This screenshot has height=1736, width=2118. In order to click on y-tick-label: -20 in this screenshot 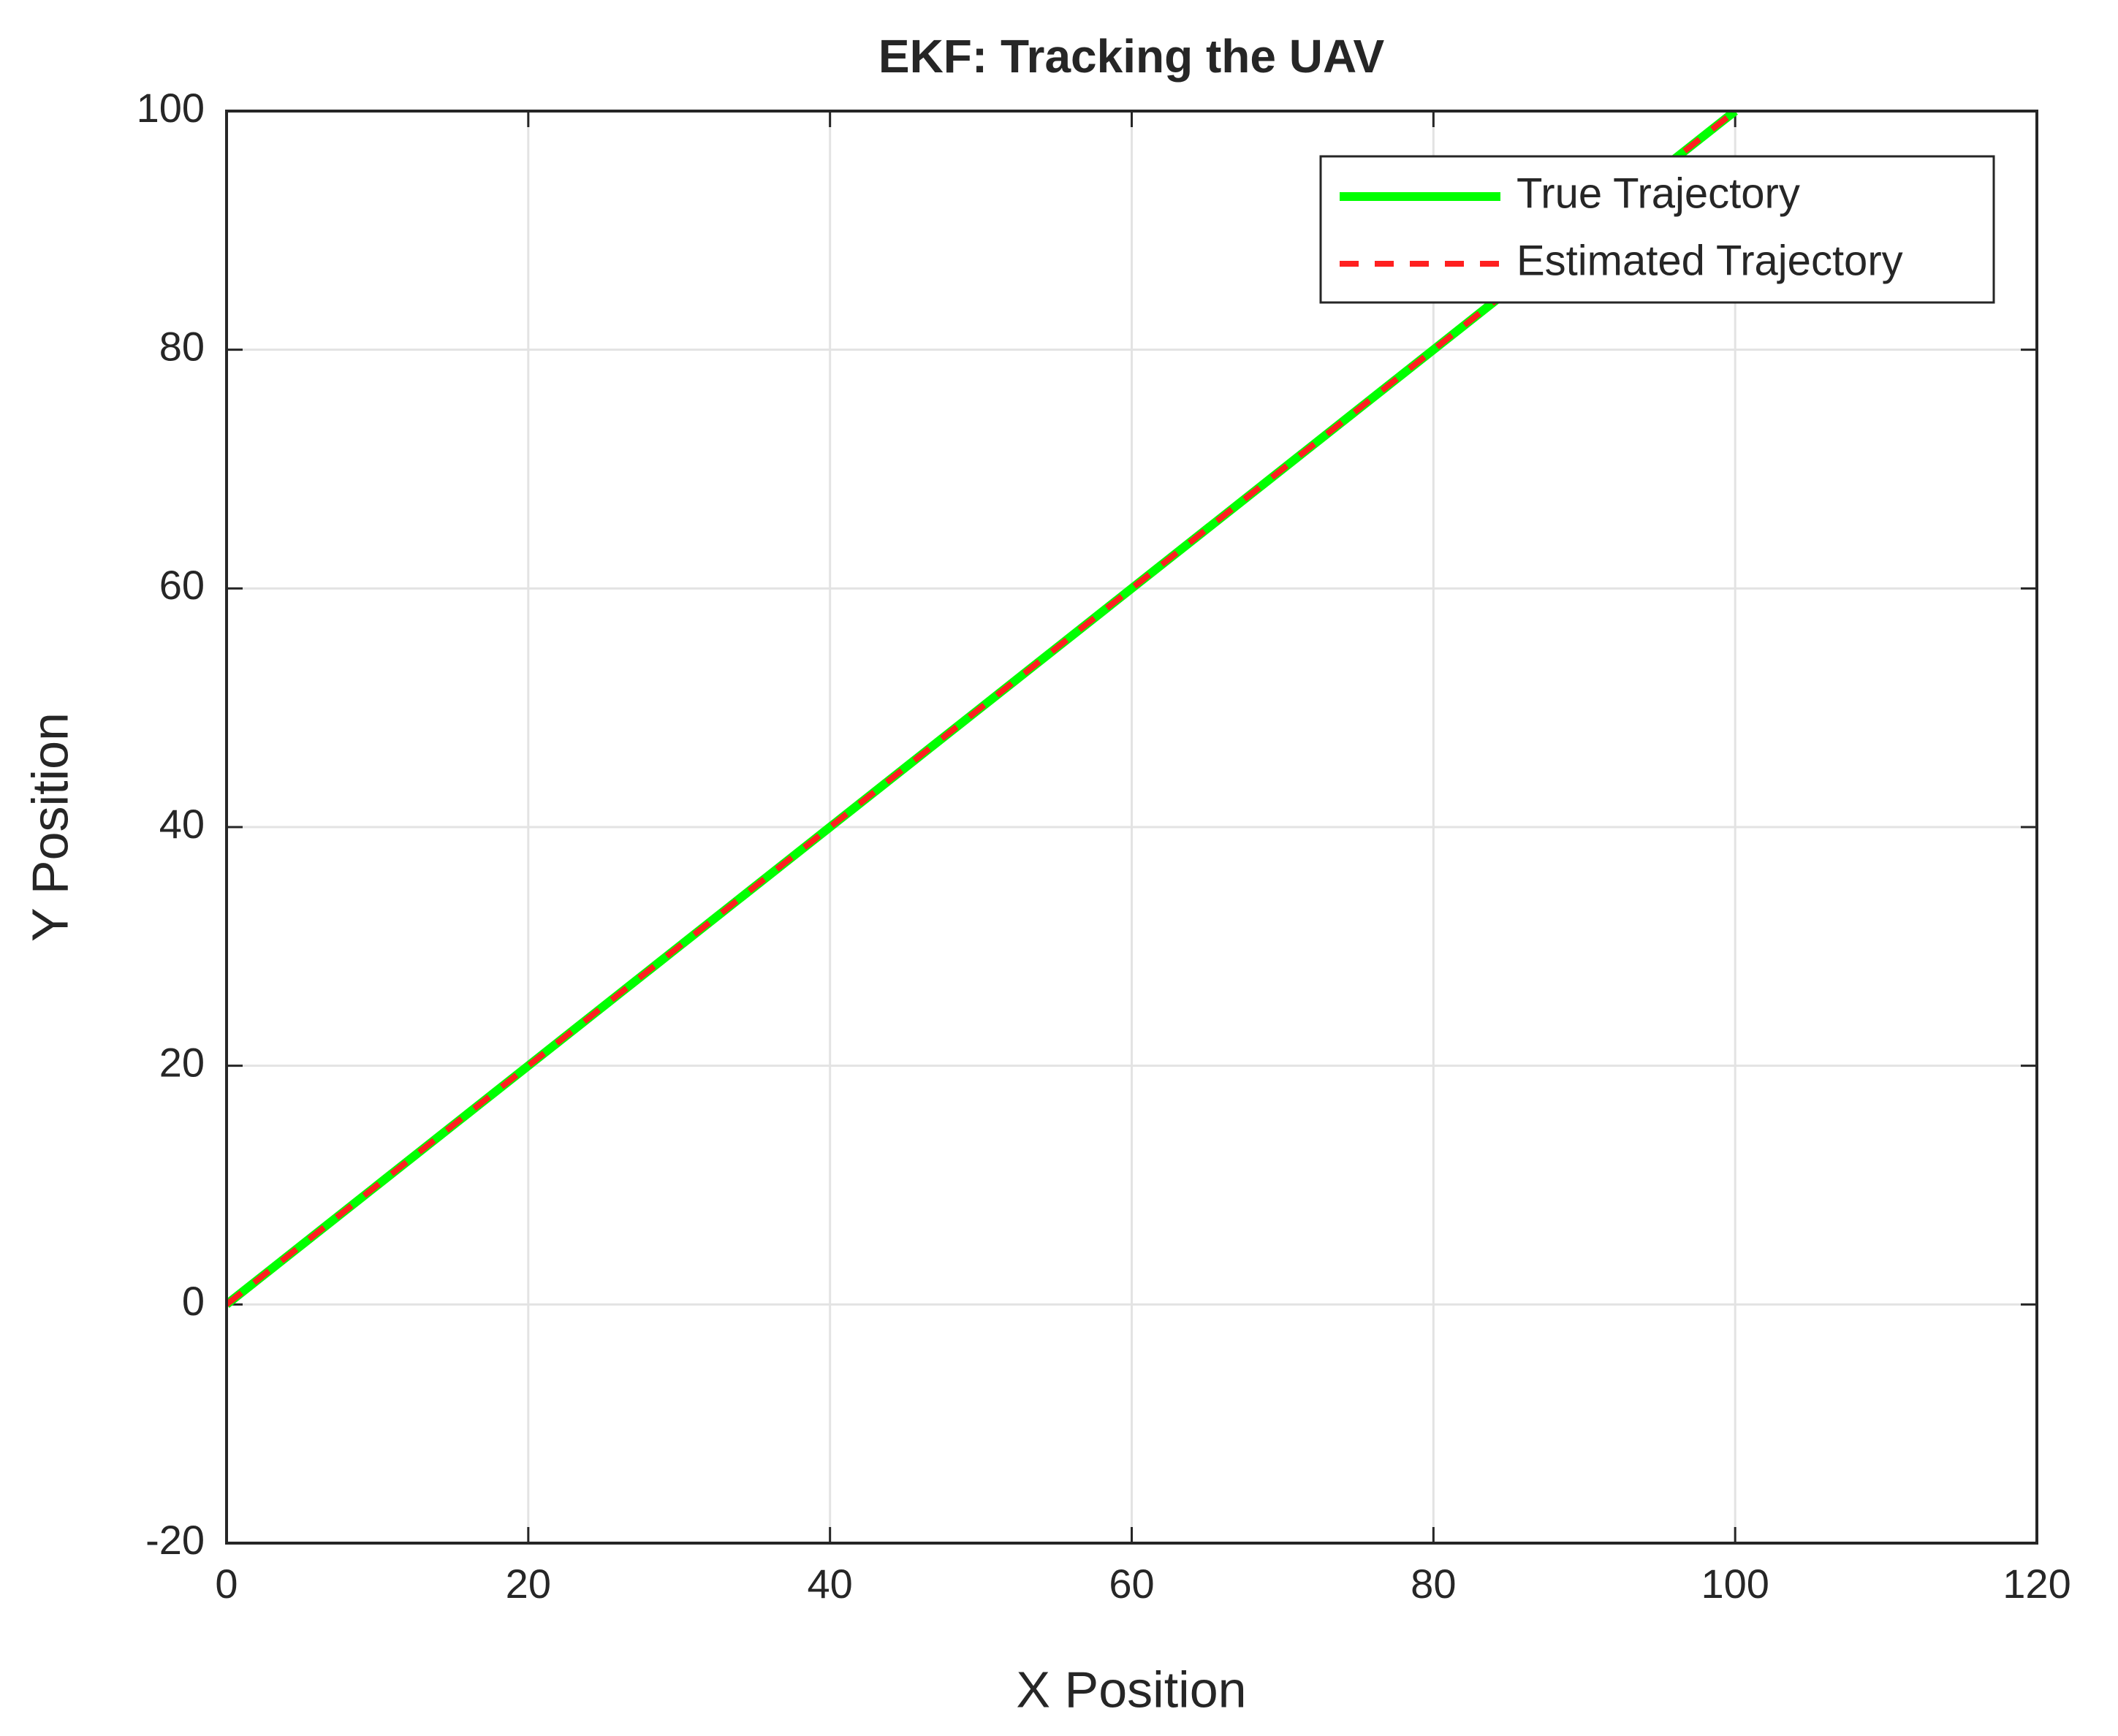, I will do `click(175, 1540)`.